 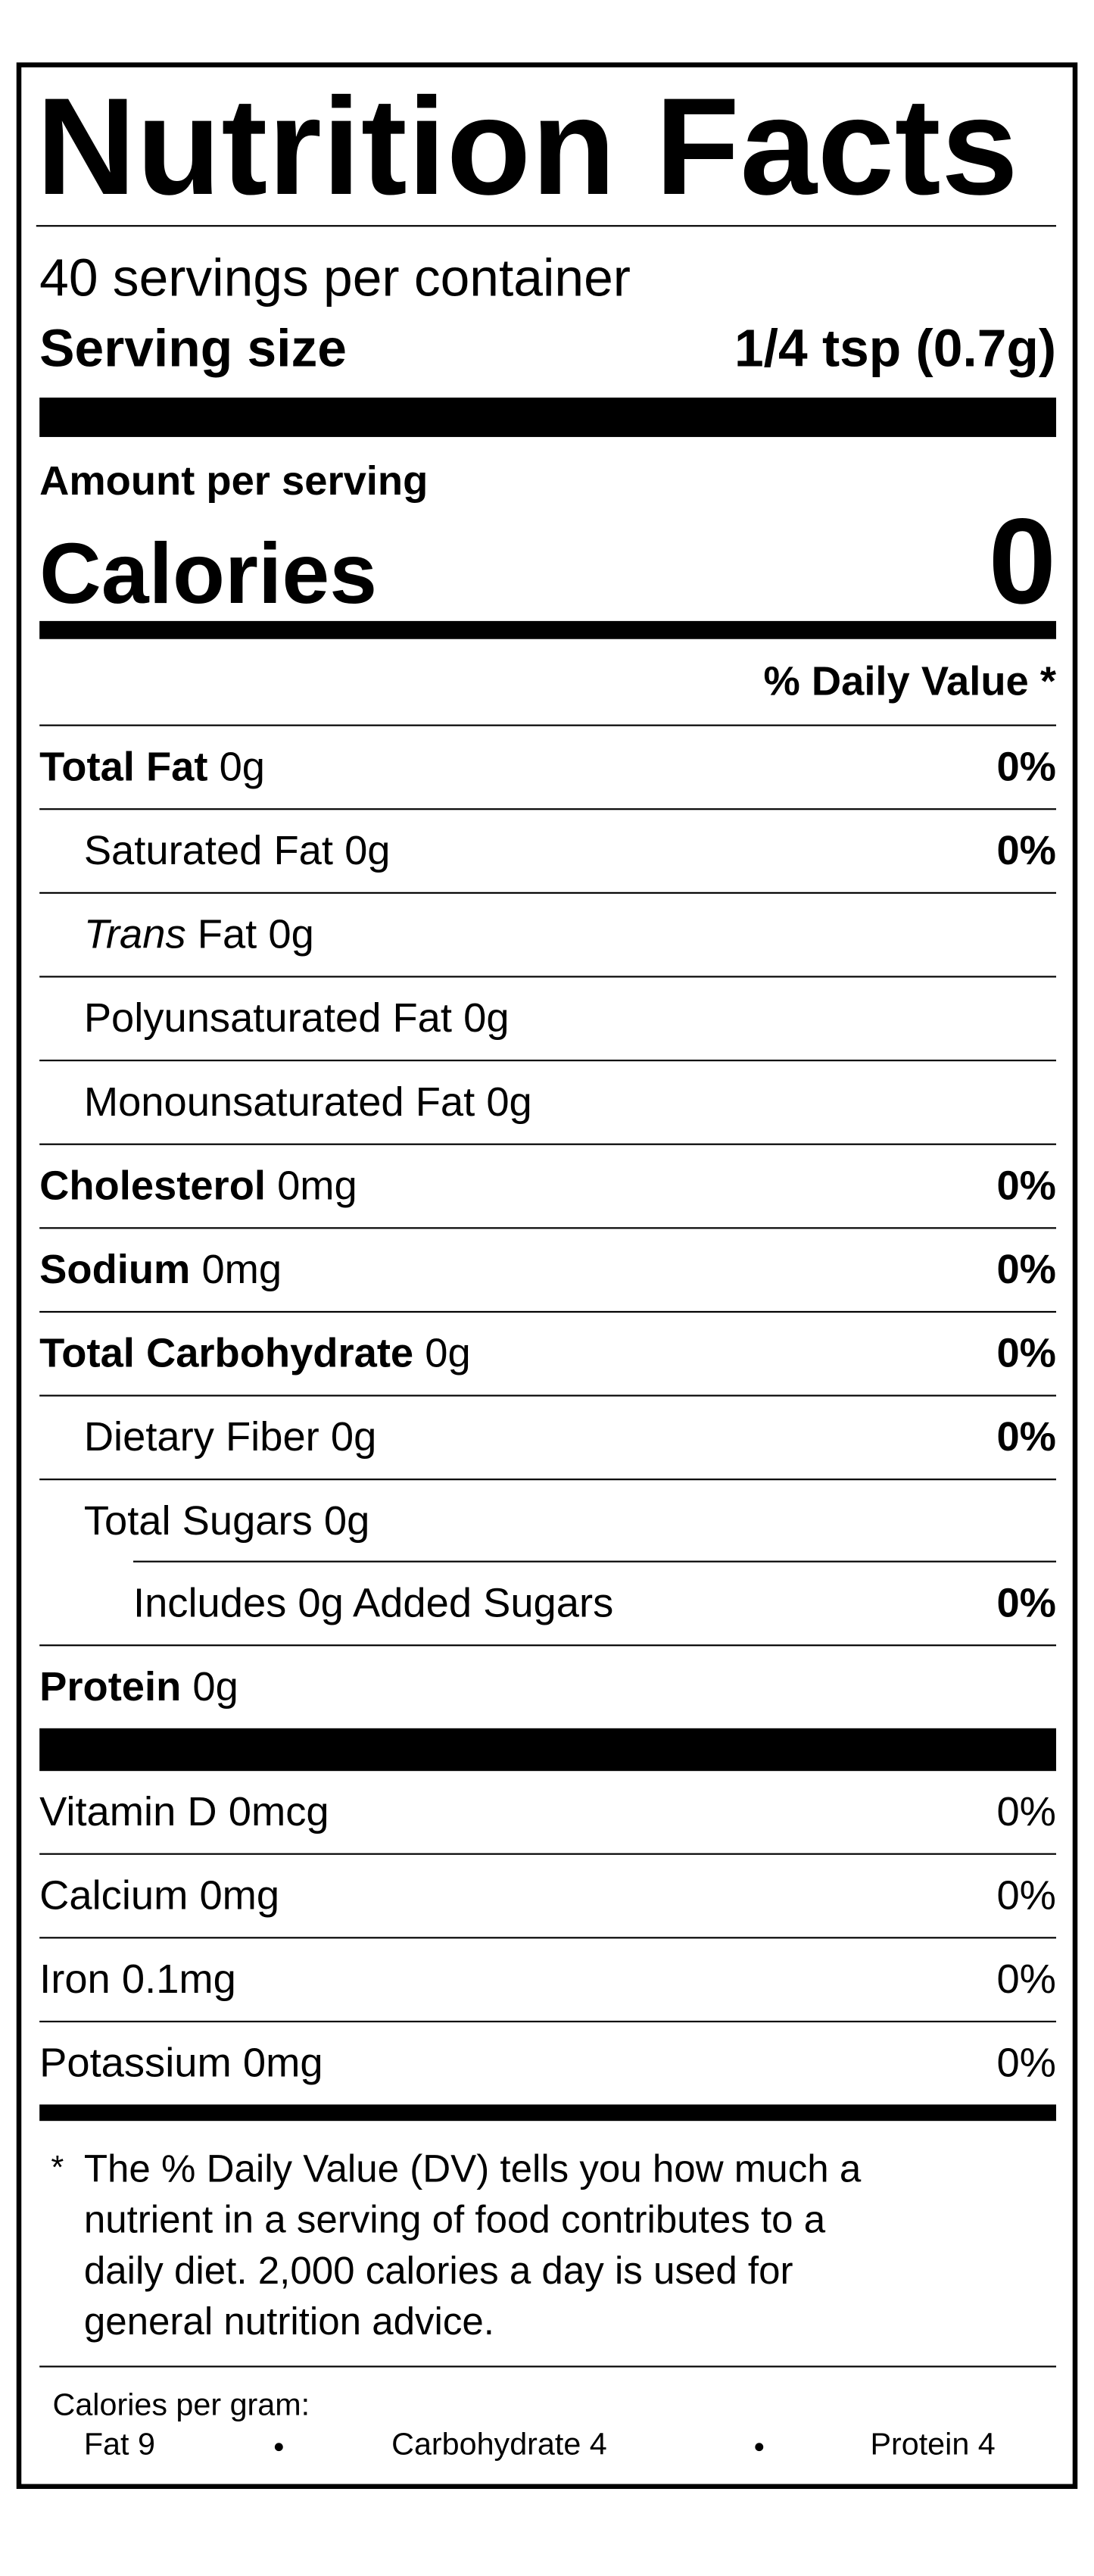 What do you see at coordinates (548, 561) in the screenshot?
I see `calories: Calories 0` at bounding box center [548, 561].